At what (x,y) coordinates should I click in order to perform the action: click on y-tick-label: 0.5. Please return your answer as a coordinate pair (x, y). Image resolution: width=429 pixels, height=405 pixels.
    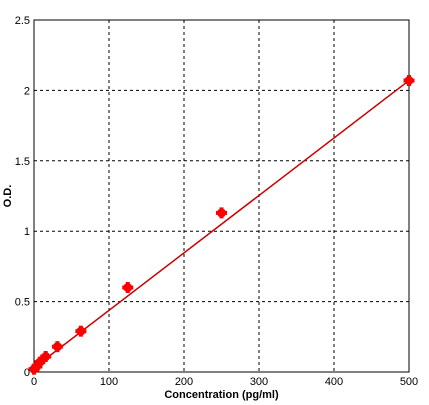
    Looking at the image, I should click on (22, 303).